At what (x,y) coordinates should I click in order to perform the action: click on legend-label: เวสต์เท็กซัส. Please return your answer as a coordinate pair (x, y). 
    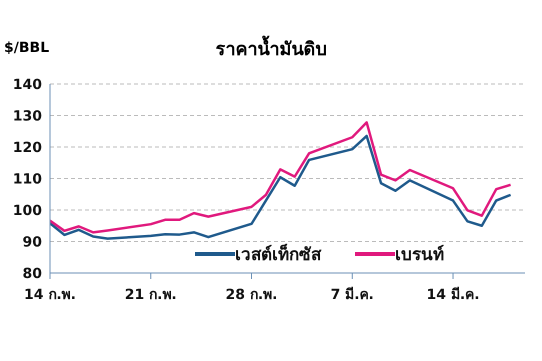
    Looking at the image, I should click on (278, 254).